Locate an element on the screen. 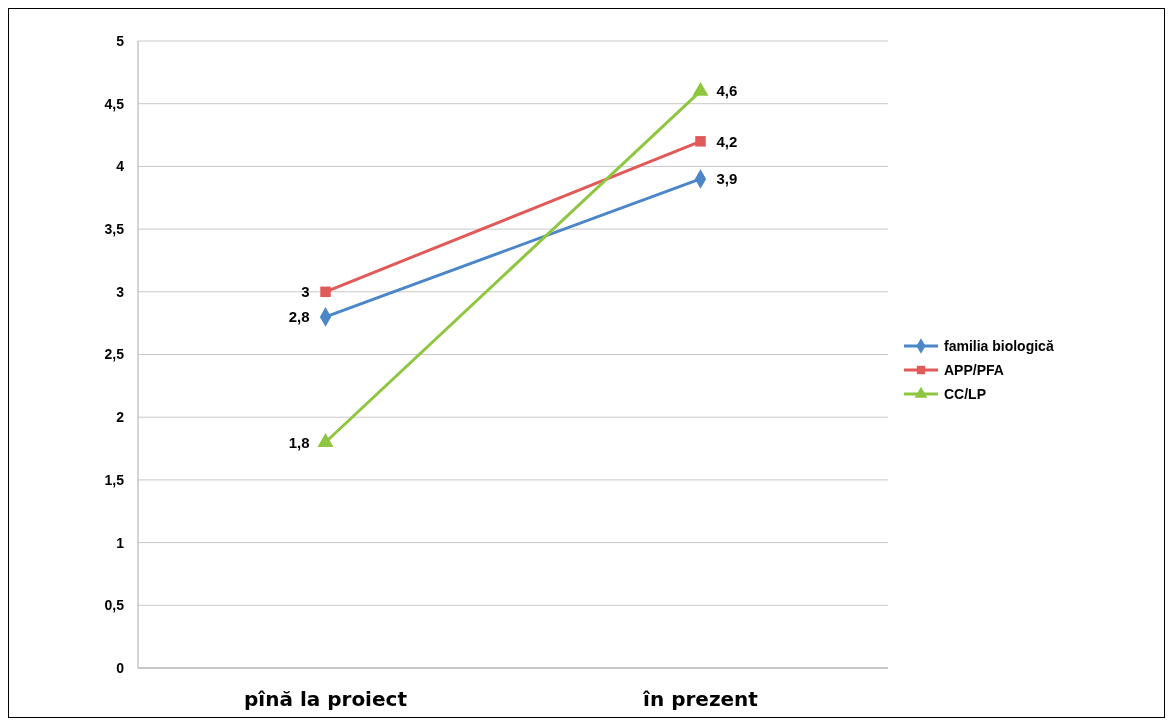 The image size is (1173, 726). data-label: 4,2 is located at coordinates (727, 141).